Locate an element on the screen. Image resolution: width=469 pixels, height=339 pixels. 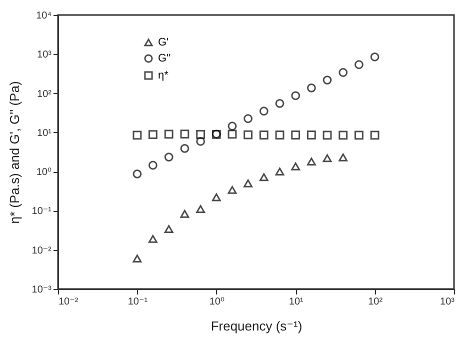
legend-label: η* is located at coordinates (164, 76).